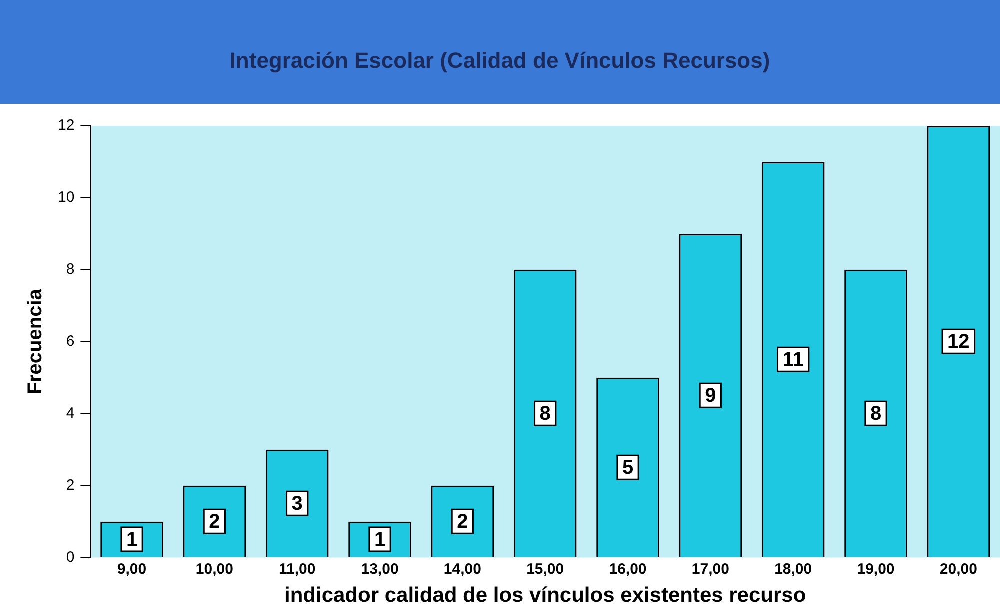 Image resolution: width=1000 pixels, height=613 pixels. What do you see at coordinates (463, 569) in the screenshot?
I see `x-tick-label: 14,00` at bounding box center [463, 569].